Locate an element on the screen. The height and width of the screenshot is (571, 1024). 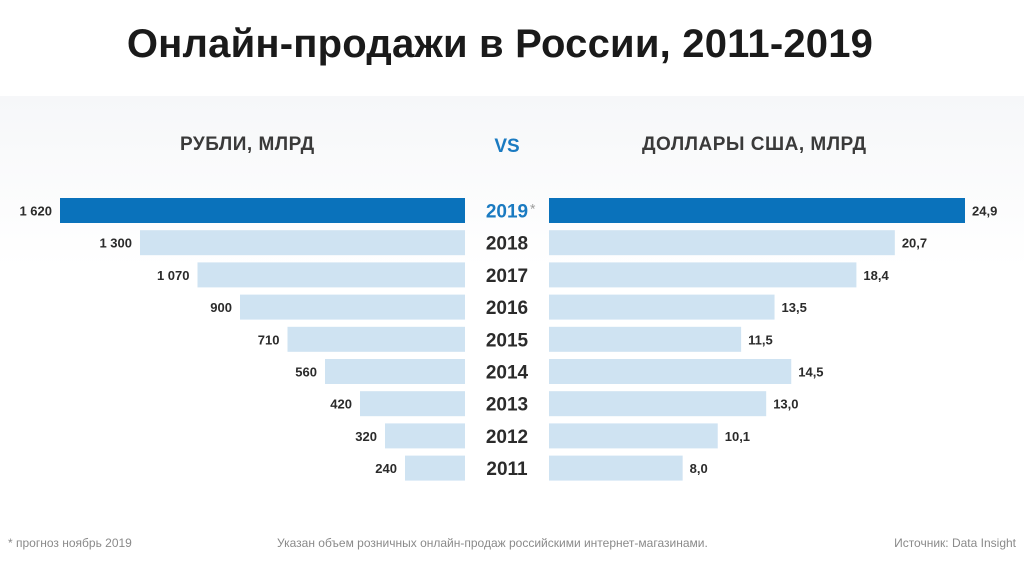
usd-value-label-2014: 14,5 is located at coordinates (810, 372).